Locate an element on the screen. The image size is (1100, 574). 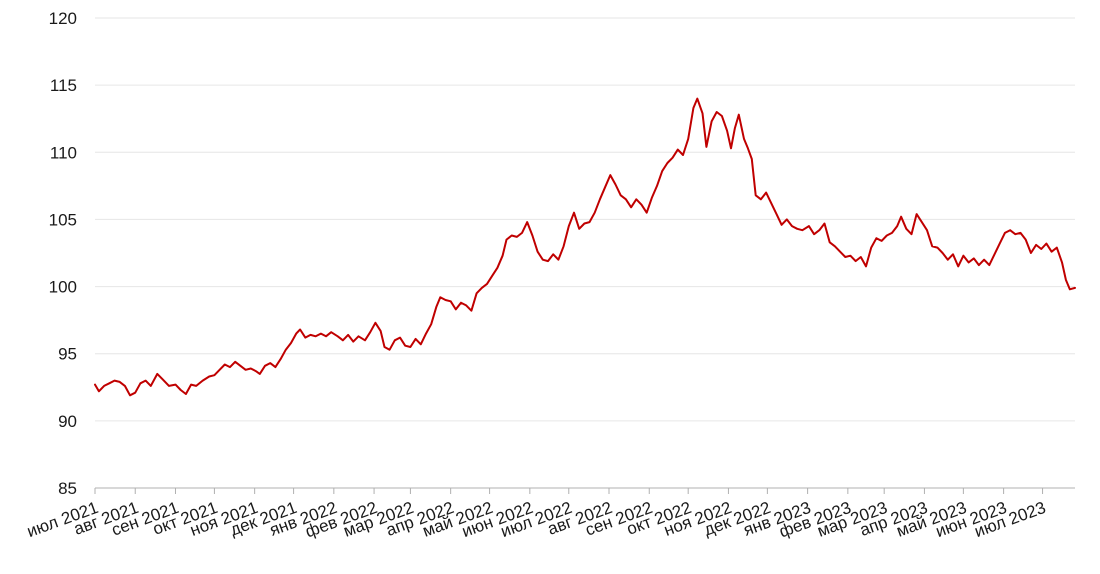
y-tick-label: 90 is located at coordinates (67, 421).